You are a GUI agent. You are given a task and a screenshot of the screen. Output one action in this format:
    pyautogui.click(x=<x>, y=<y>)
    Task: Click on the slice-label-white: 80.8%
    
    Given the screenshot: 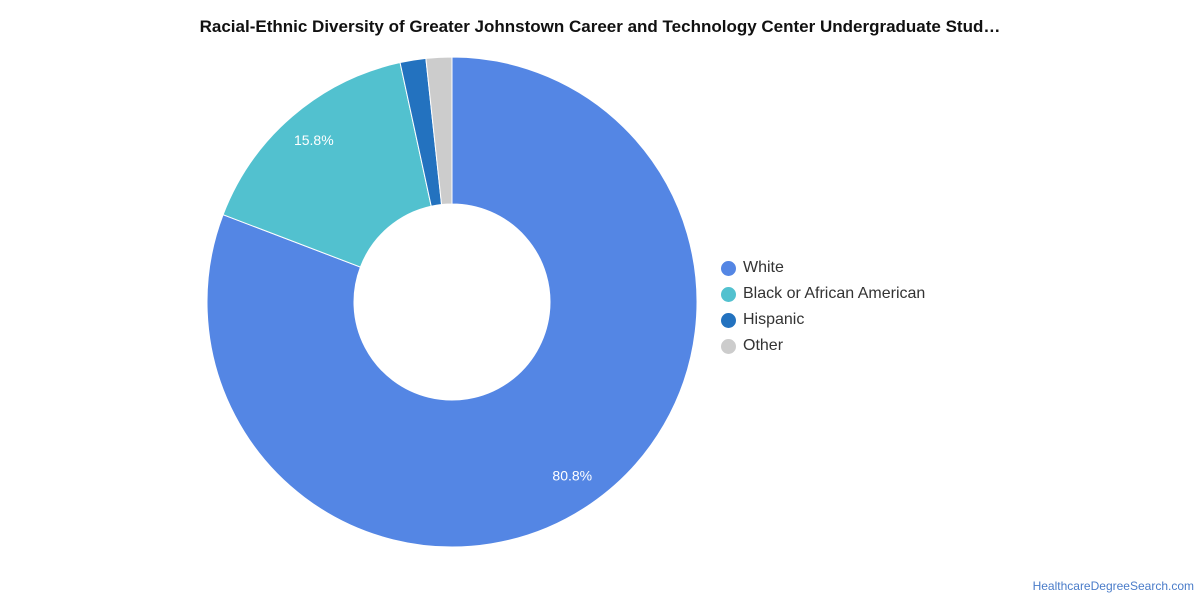 What is the action you would take?
    pyautogui.click(x=572, y=475)
    